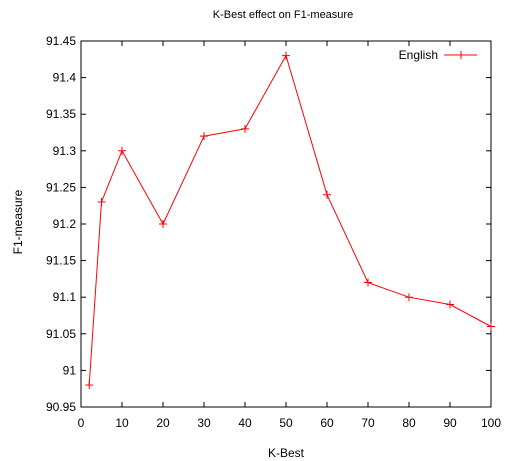  Describe the element at coordinates (65, 224) in the screenshot. I see `y-tick-label: 91.2` at that location.